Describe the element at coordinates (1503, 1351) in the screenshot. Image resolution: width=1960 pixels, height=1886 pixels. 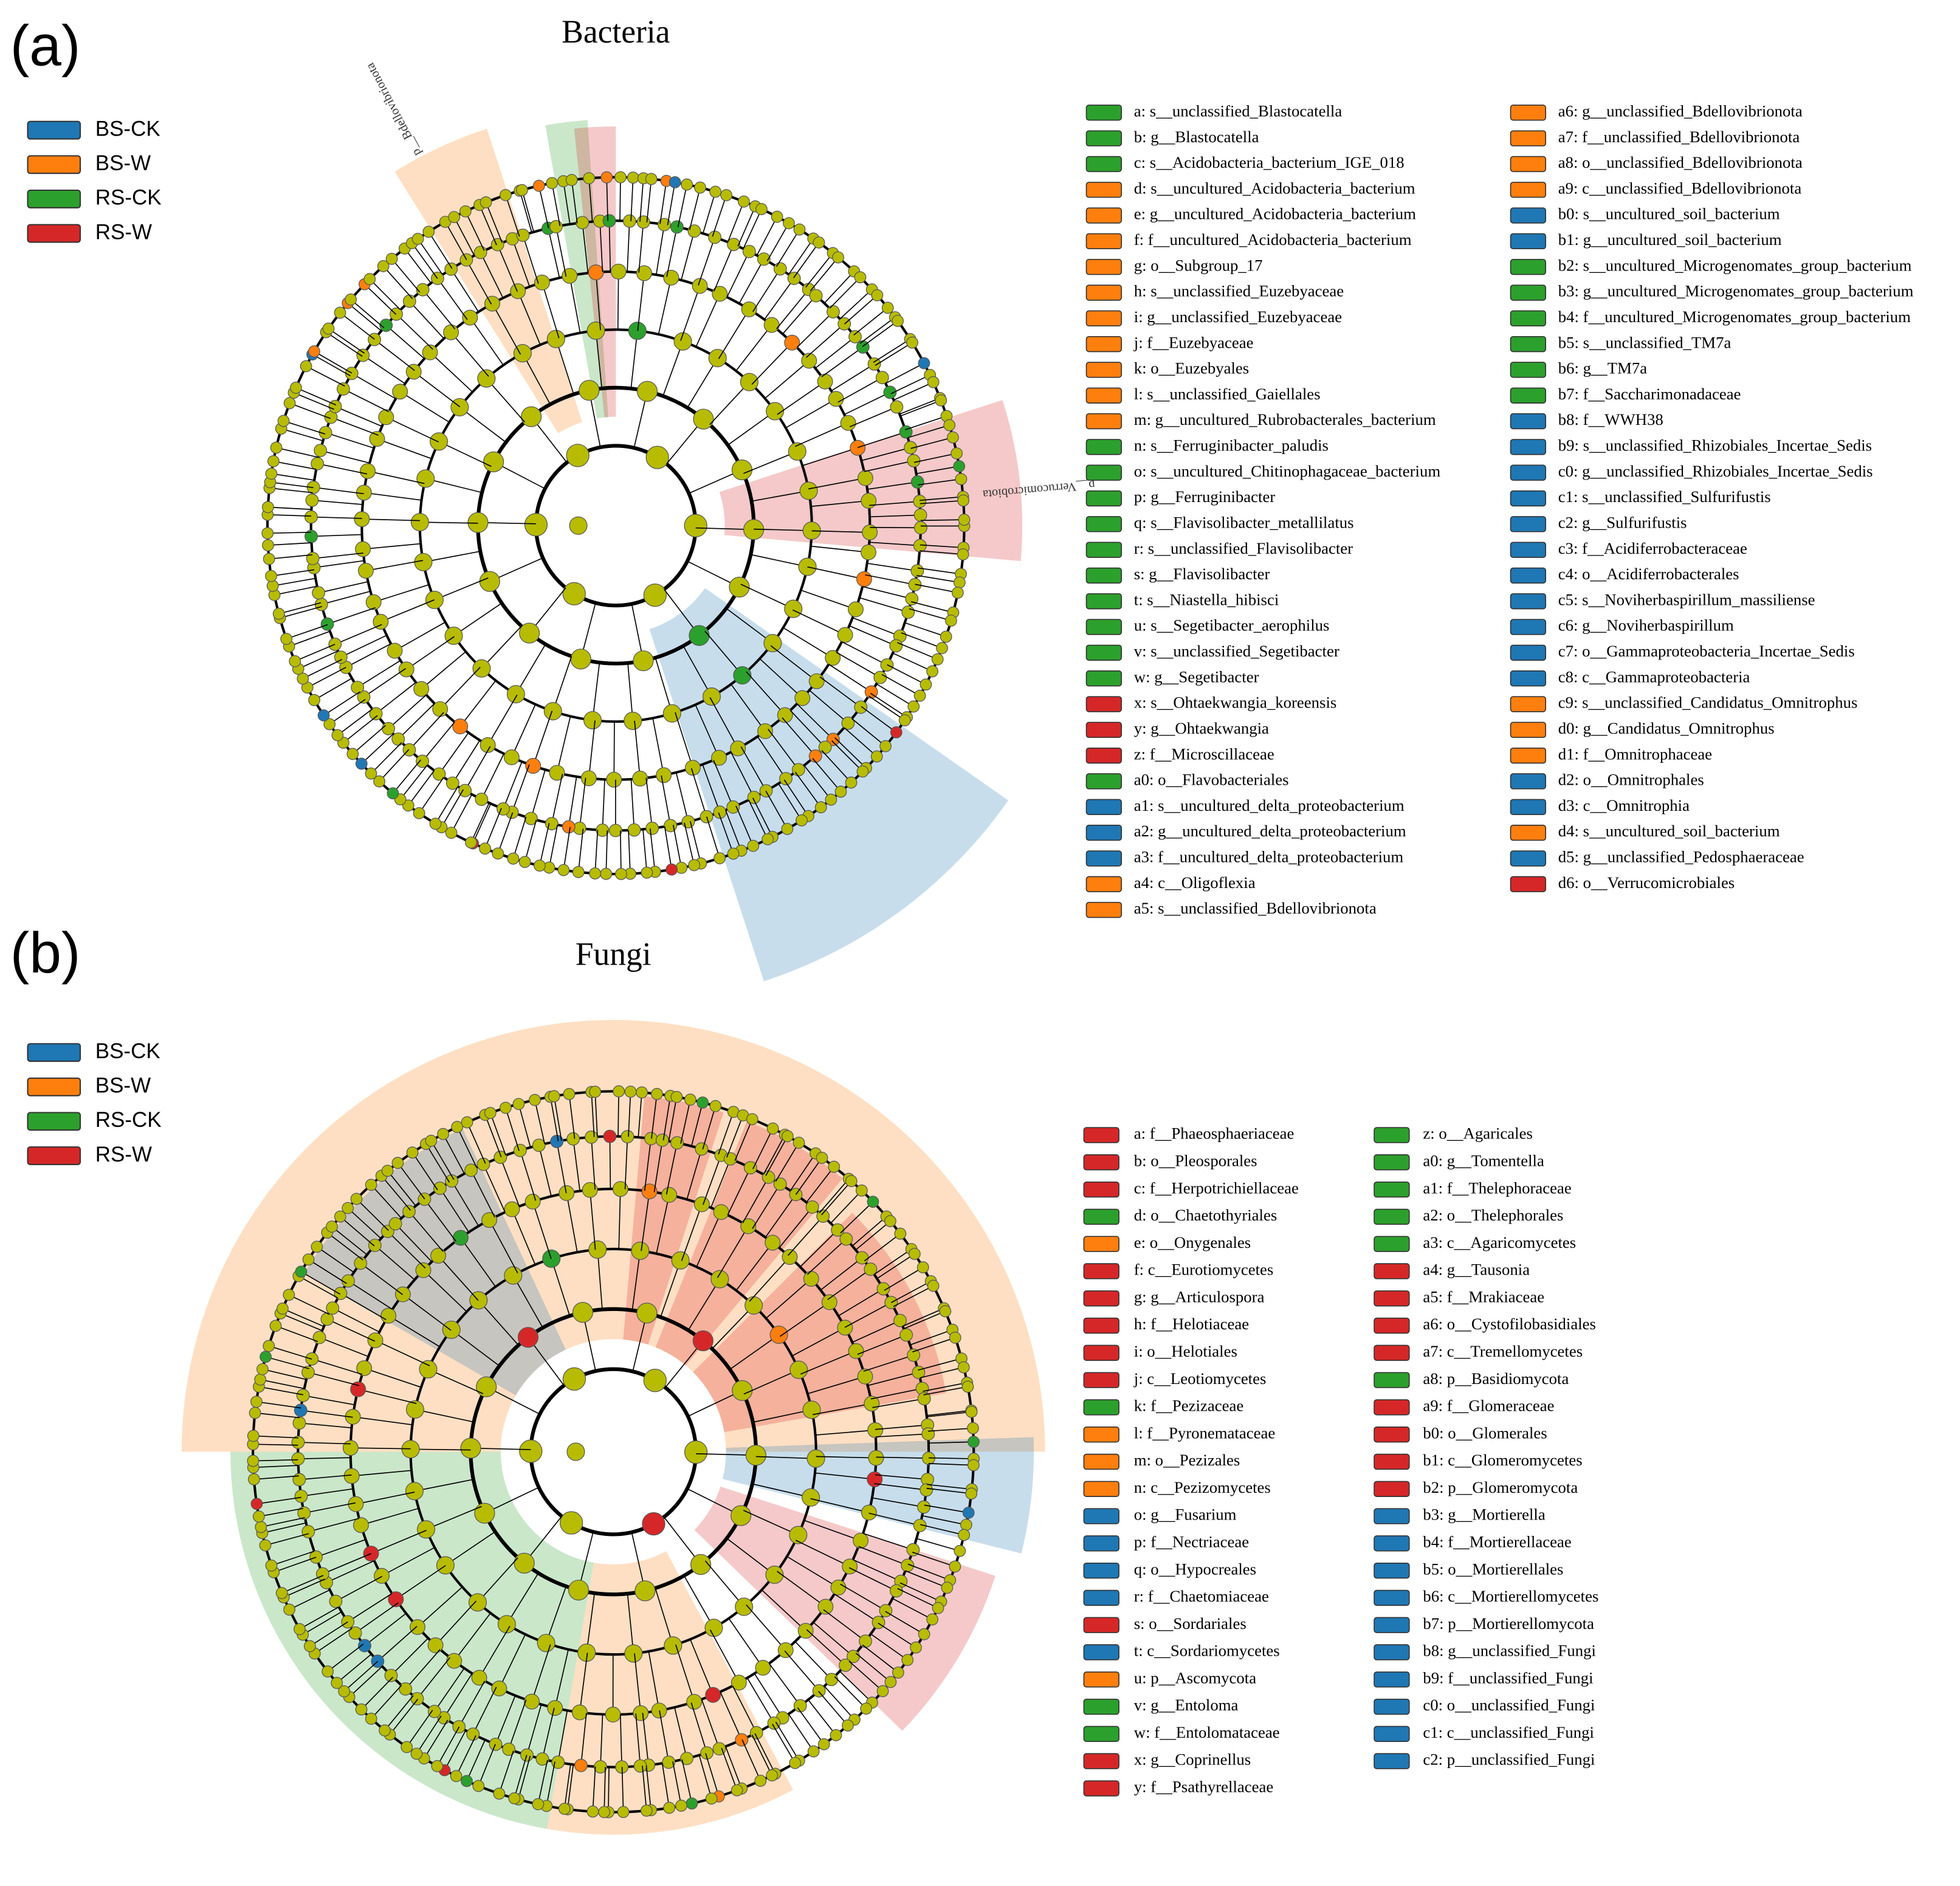
I see `taxon-label: a7: c__Tremellomycetes` at that location.